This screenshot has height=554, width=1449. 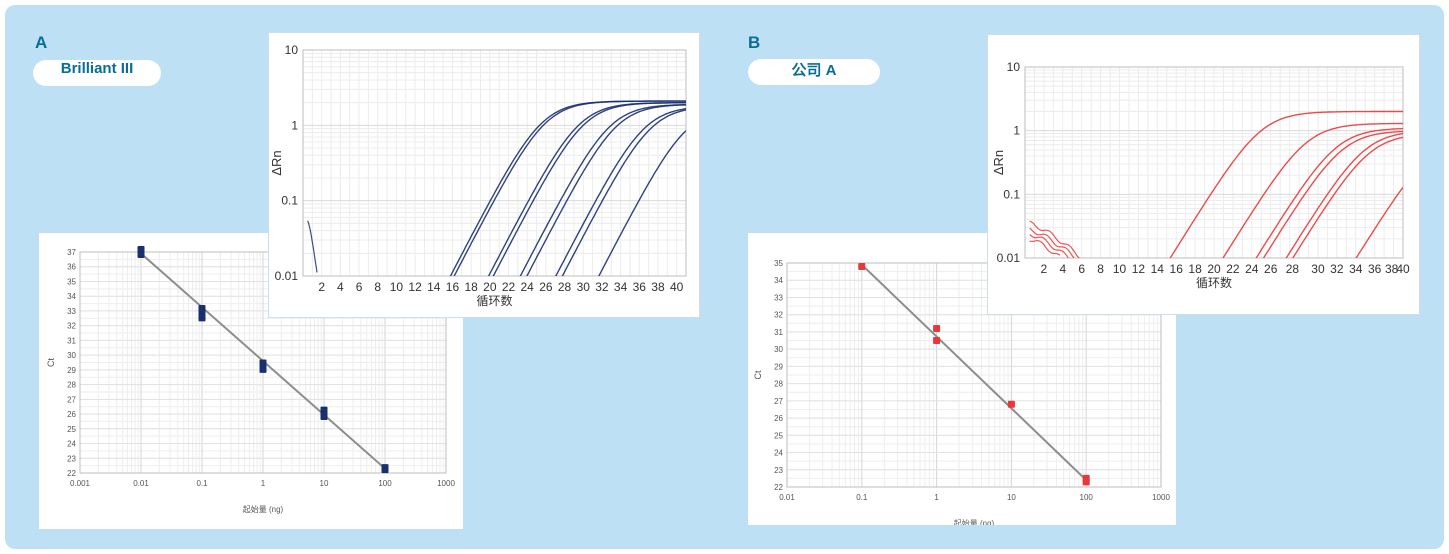 What do you see at coordinates (778, 384) in the screenshot?
I see `y-tick-label: 28` at bounding box center [778, 384].